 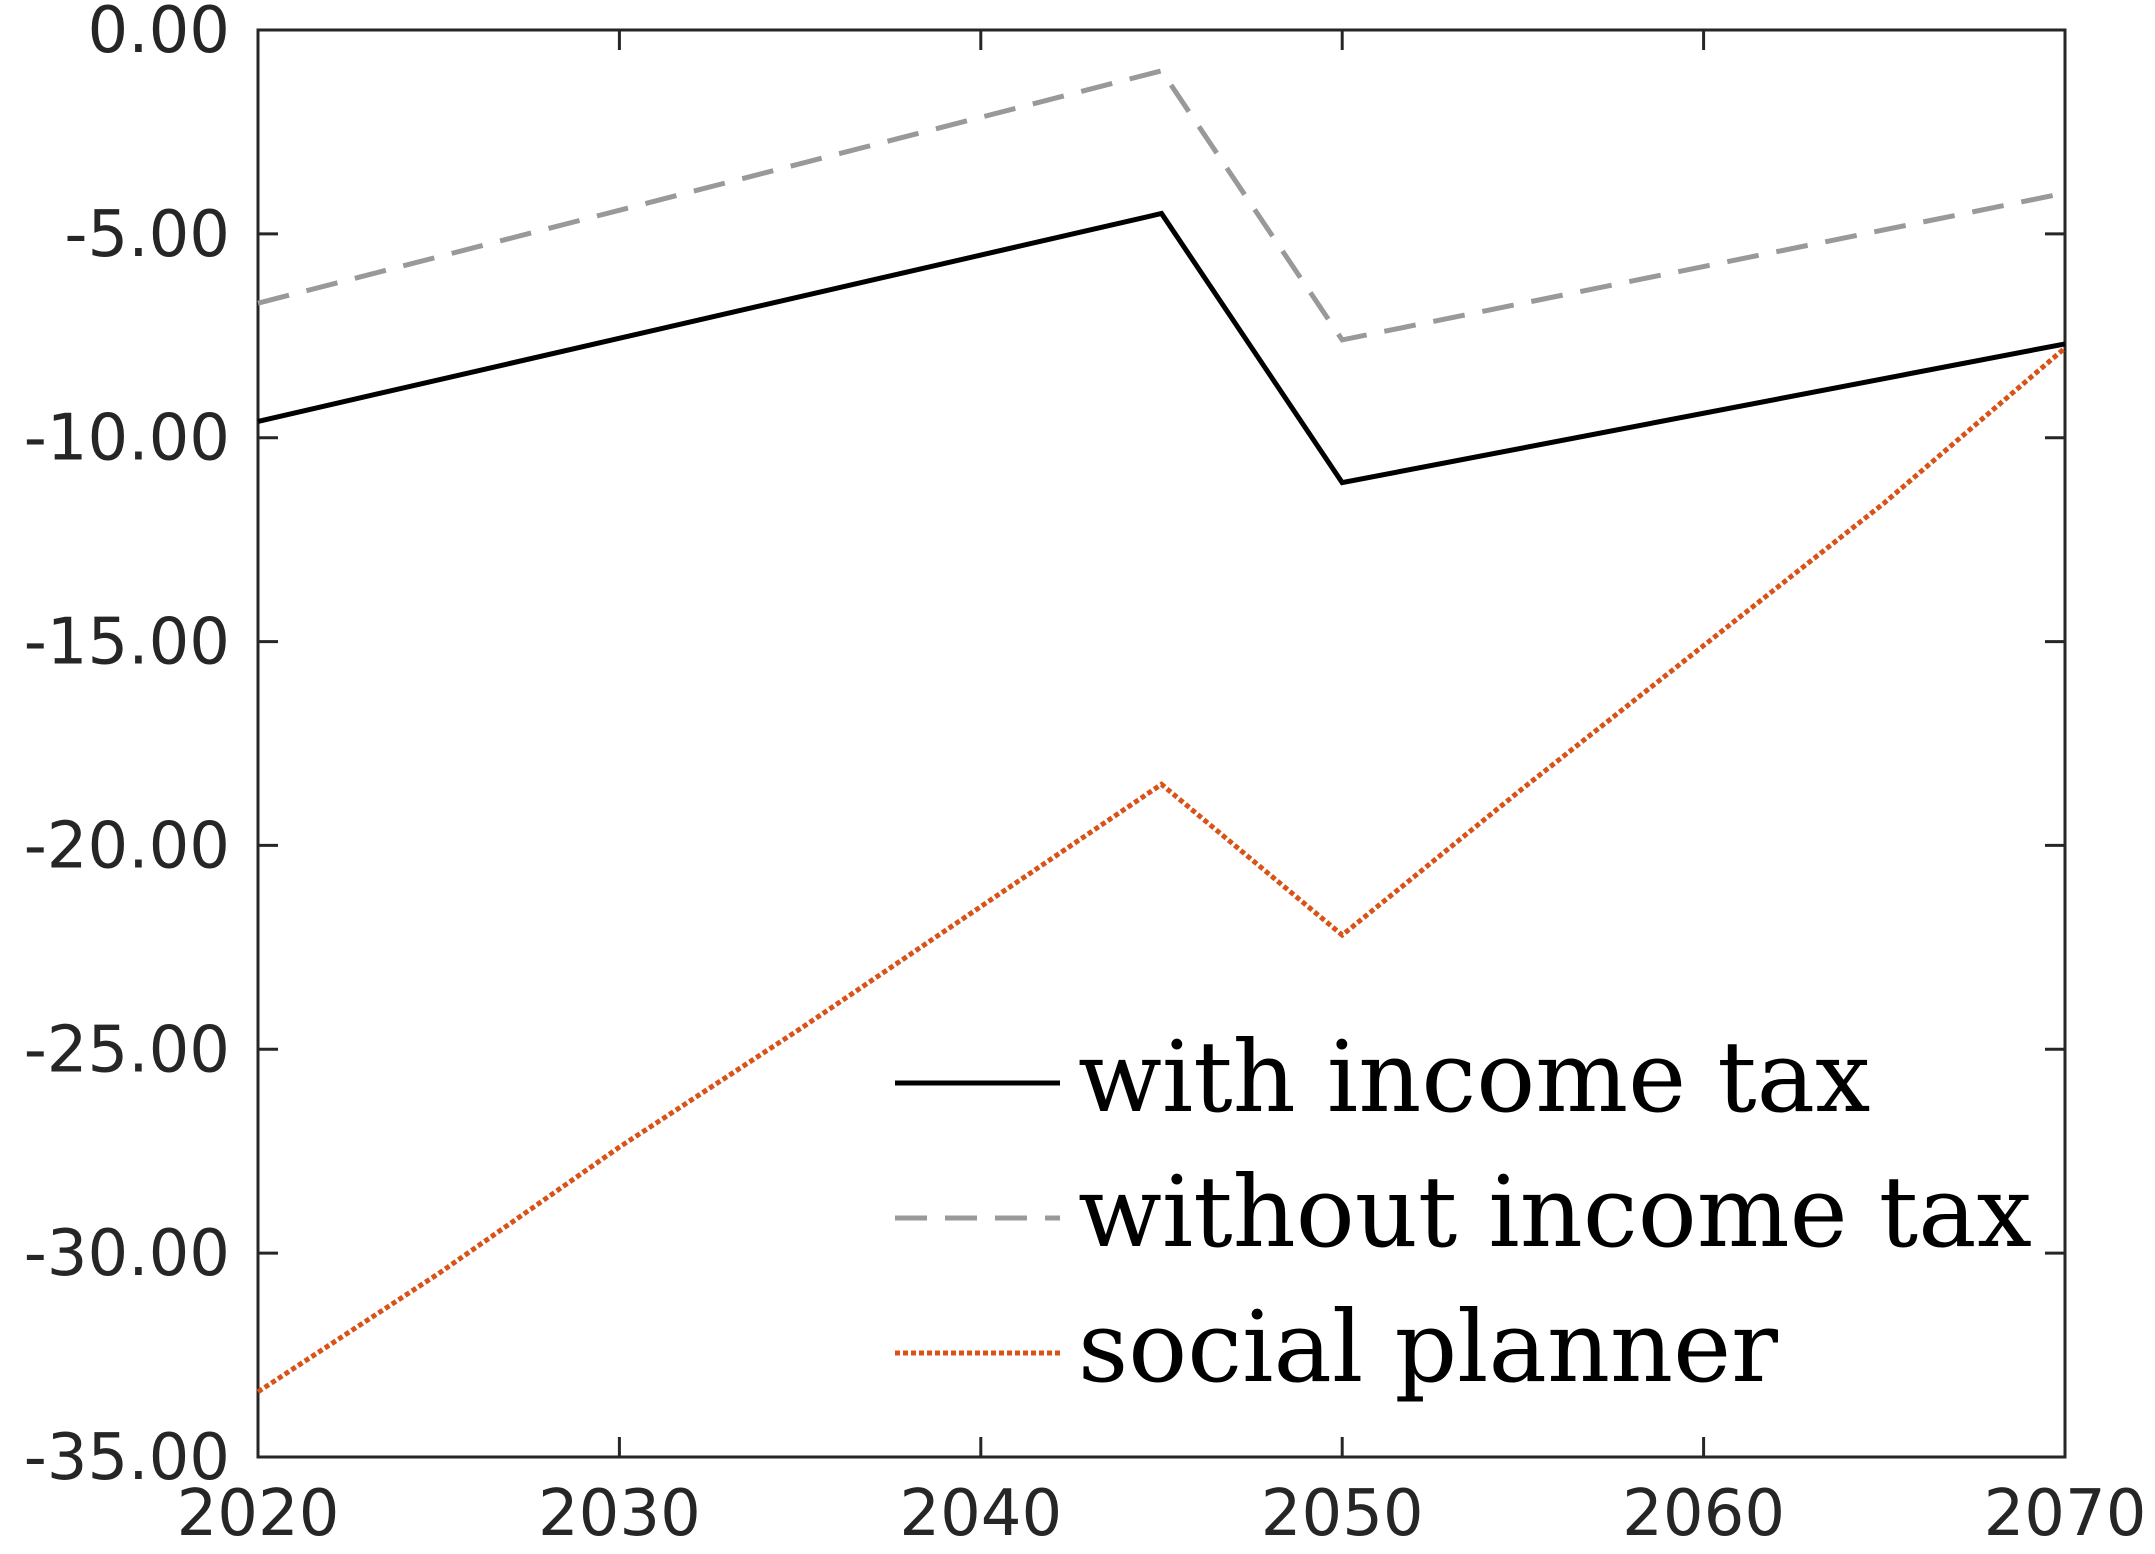 I want to click on y-tick-label: -15.00, so click(x=127, y=643).